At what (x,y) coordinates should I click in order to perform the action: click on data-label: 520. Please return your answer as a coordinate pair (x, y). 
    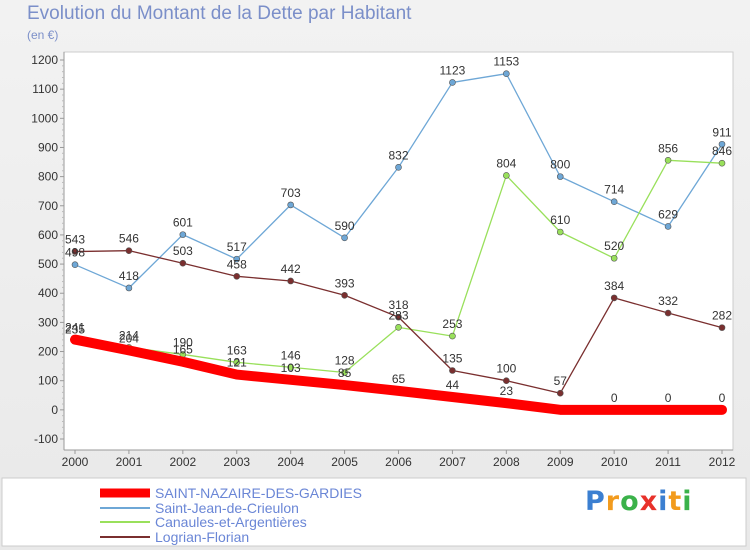
    Looking at the image, I should click on (614, 246).